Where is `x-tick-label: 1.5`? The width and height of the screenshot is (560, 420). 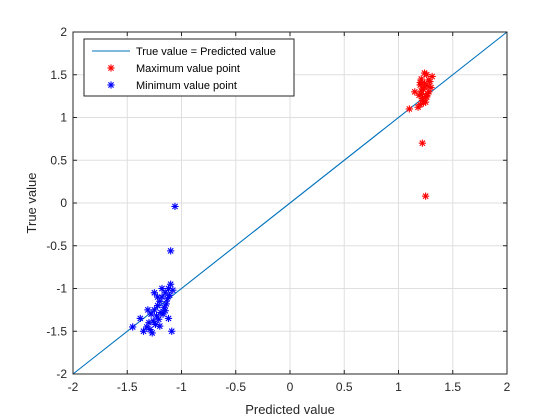 x-tick-label: 1.5 is located at coordinates (452, 387).